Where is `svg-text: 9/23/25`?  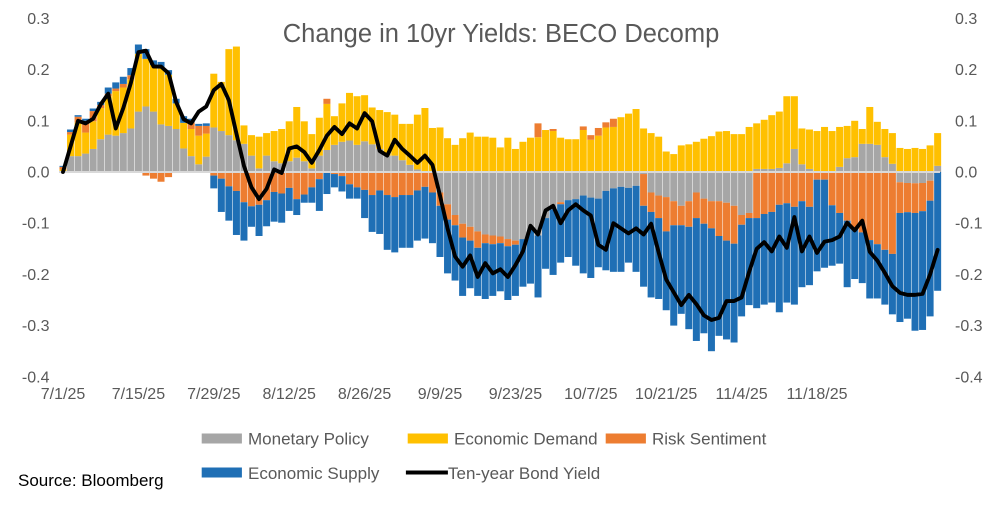 svg-text: 9/23/25 is located at coordinates (515, 394).